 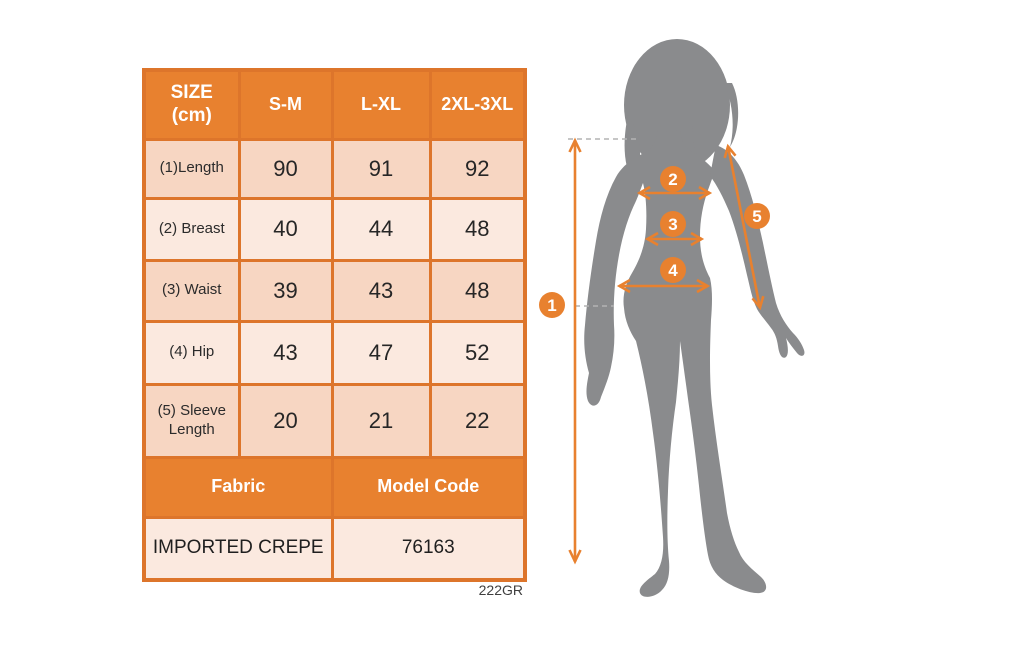 I want to click on measurement-value: 92, so click(x=477, y=168).